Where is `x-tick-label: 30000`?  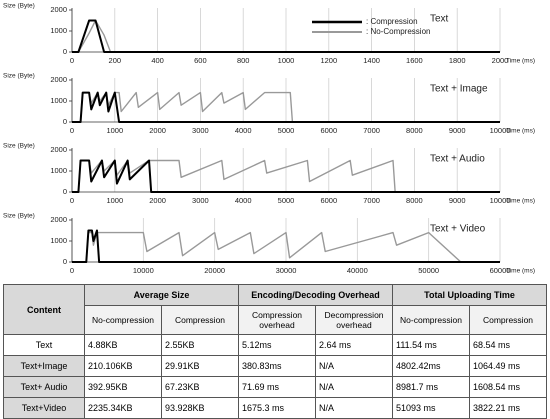 x-tick-label: 30000 is located at coordinates (286, 270).